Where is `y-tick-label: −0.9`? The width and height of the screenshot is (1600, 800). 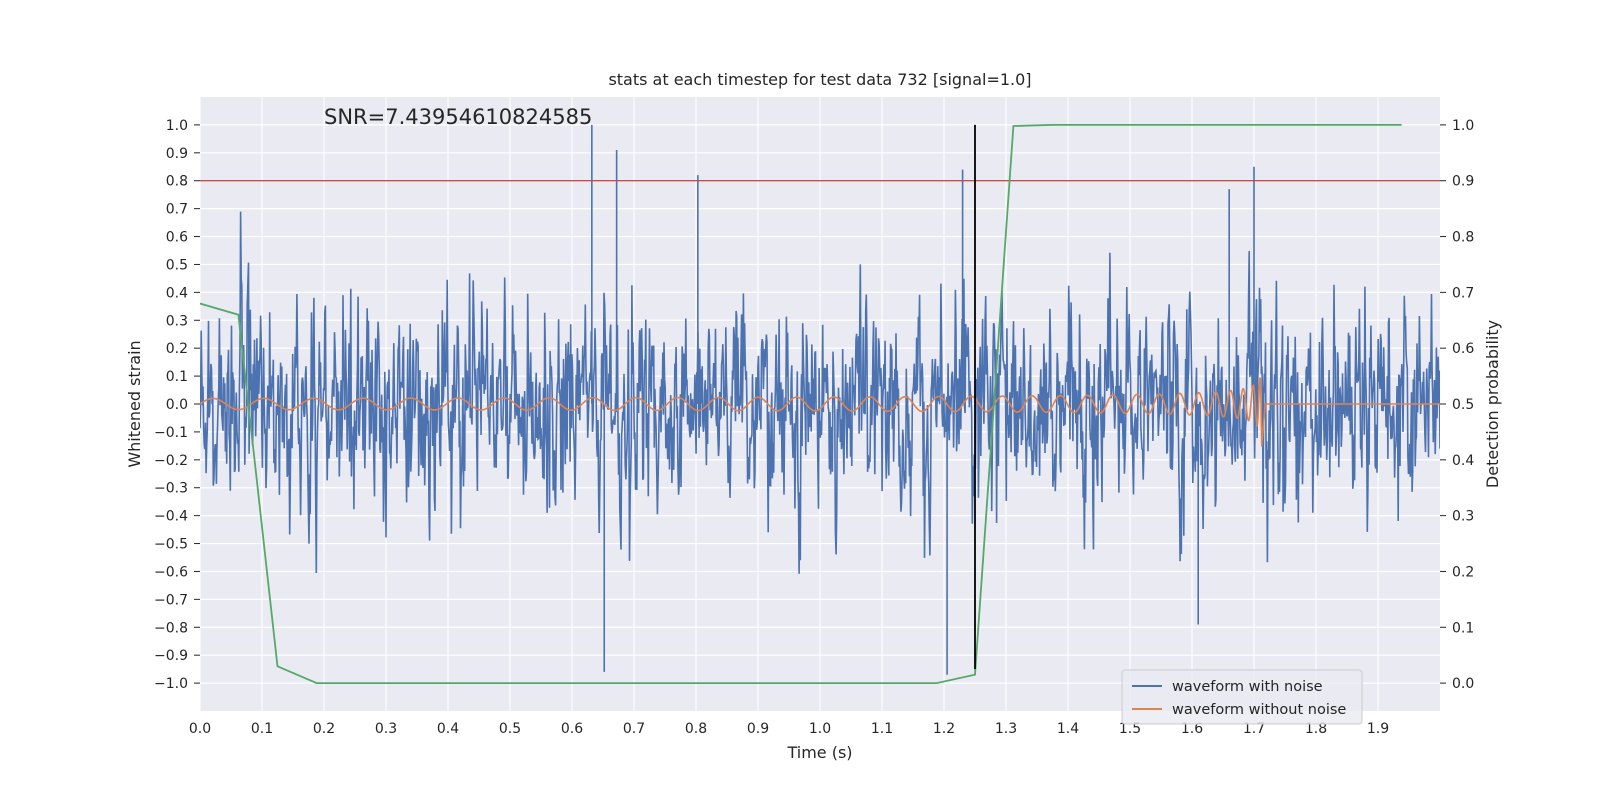 y-tick-label: −0.9 is located at coordinates (171, 656).